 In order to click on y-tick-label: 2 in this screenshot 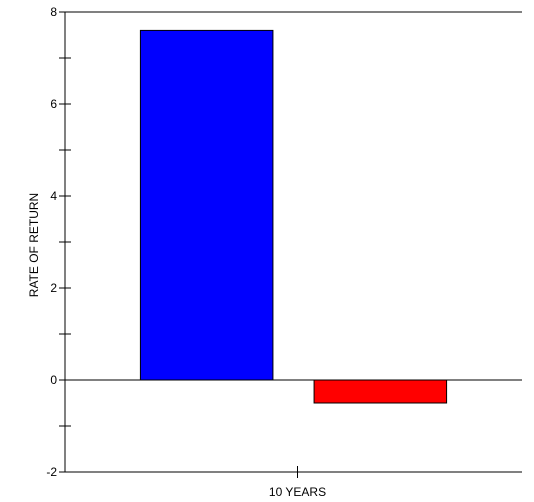, I will do `click(53, 288)`.